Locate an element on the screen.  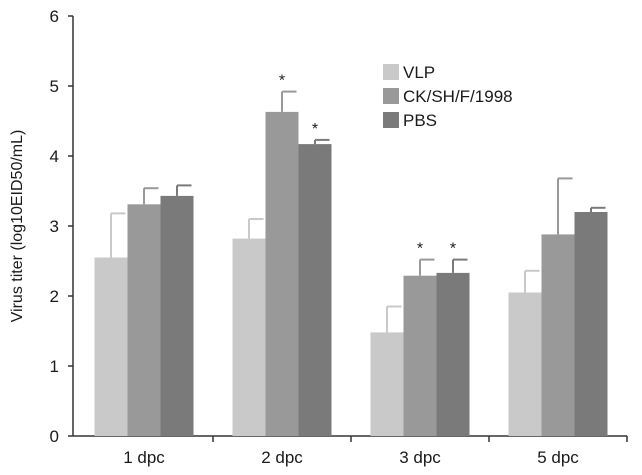
legend-label: CK/SH/F/1998 is located at coordinates (458, 96).